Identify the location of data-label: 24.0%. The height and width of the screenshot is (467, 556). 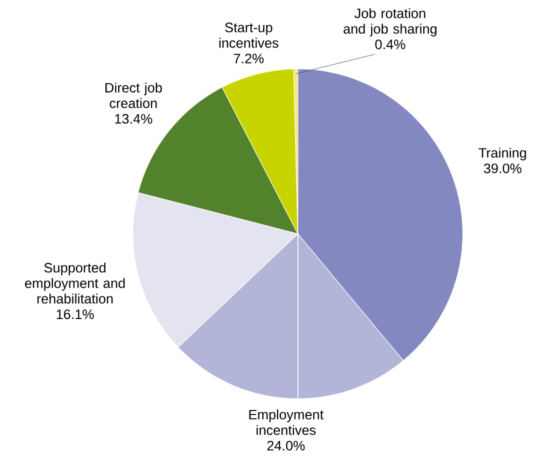
(286, 445).